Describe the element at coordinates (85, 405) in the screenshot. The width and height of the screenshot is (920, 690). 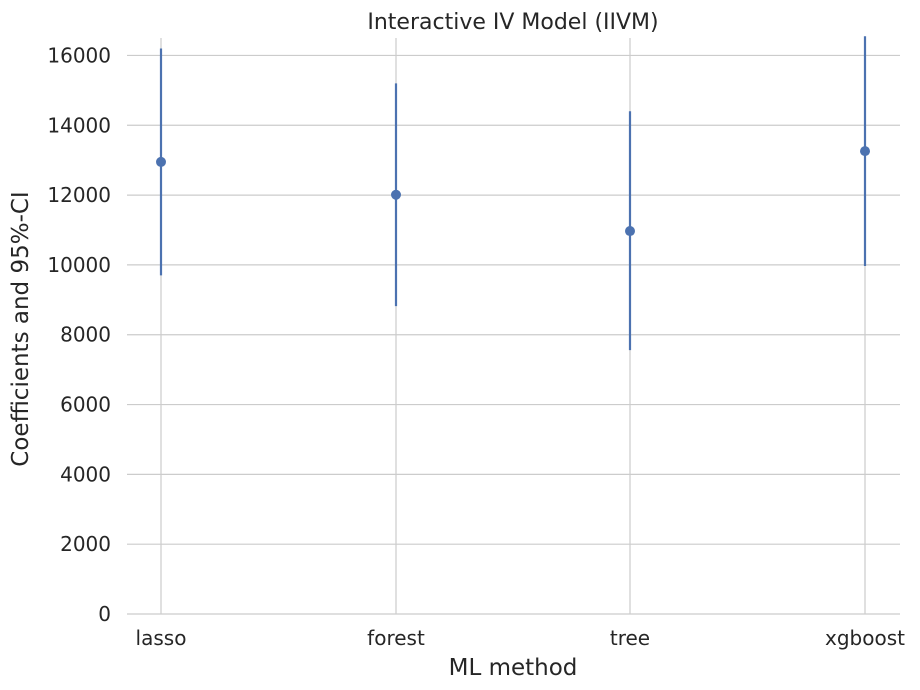
I see `y-tick-label: 6000` at that location.